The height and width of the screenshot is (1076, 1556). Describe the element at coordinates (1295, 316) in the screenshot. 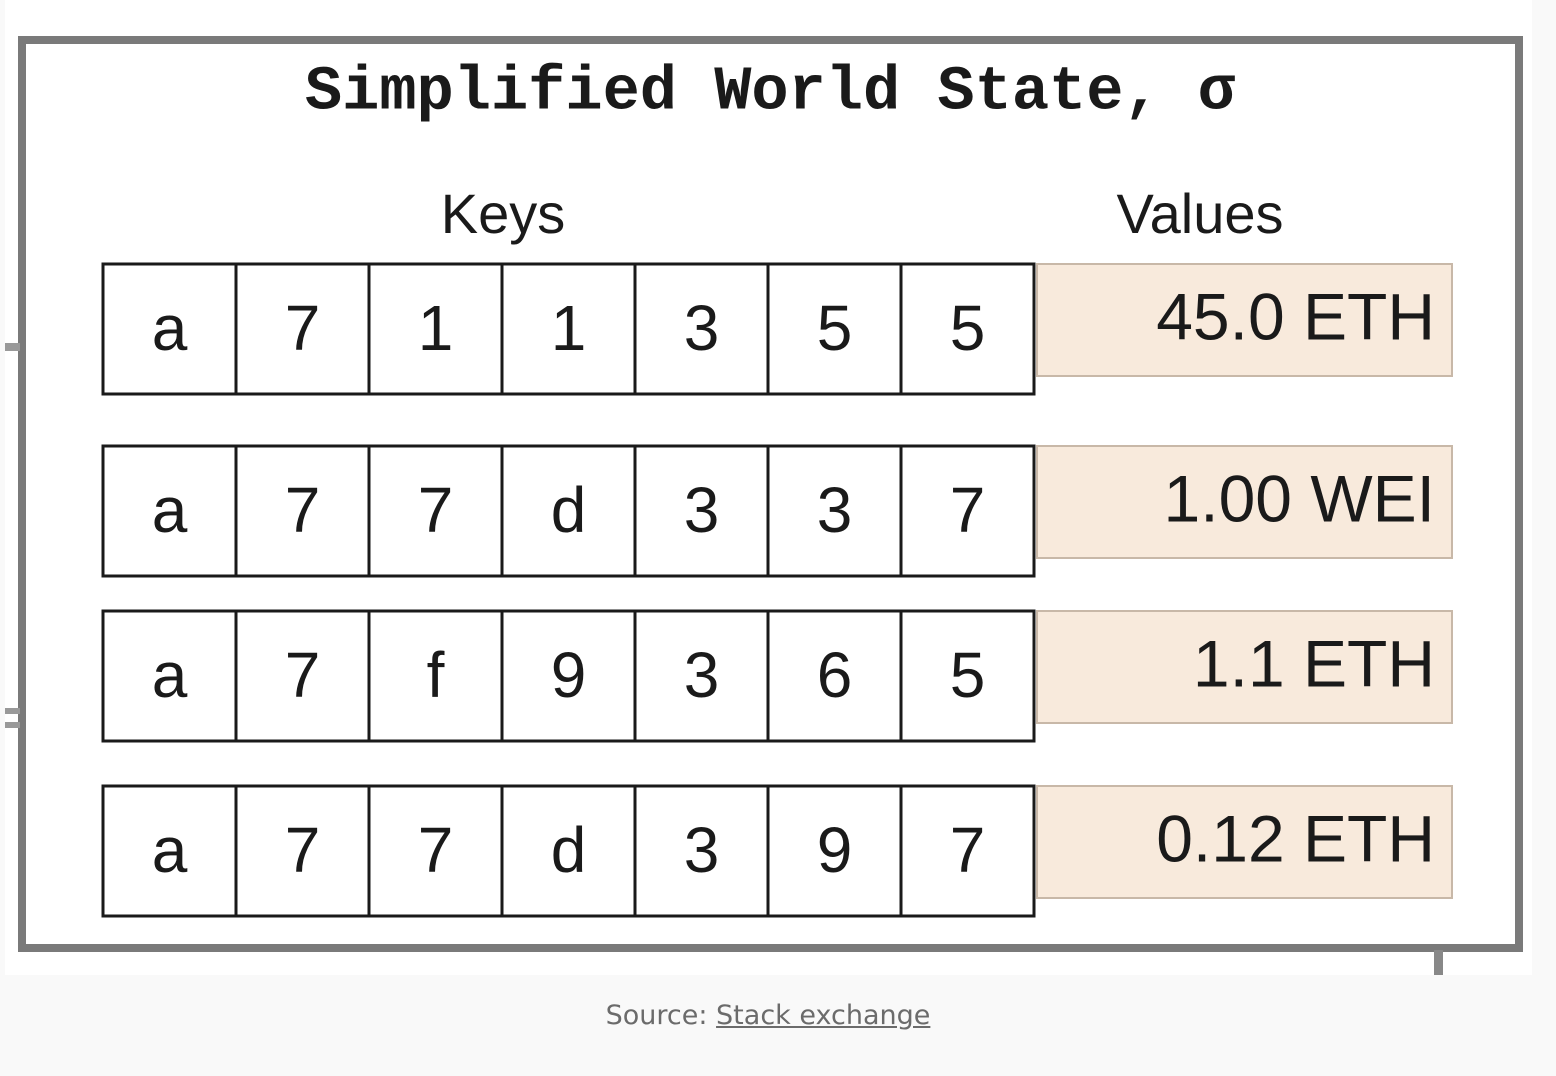

I see `value-text: 45.0 ETH` at that location.